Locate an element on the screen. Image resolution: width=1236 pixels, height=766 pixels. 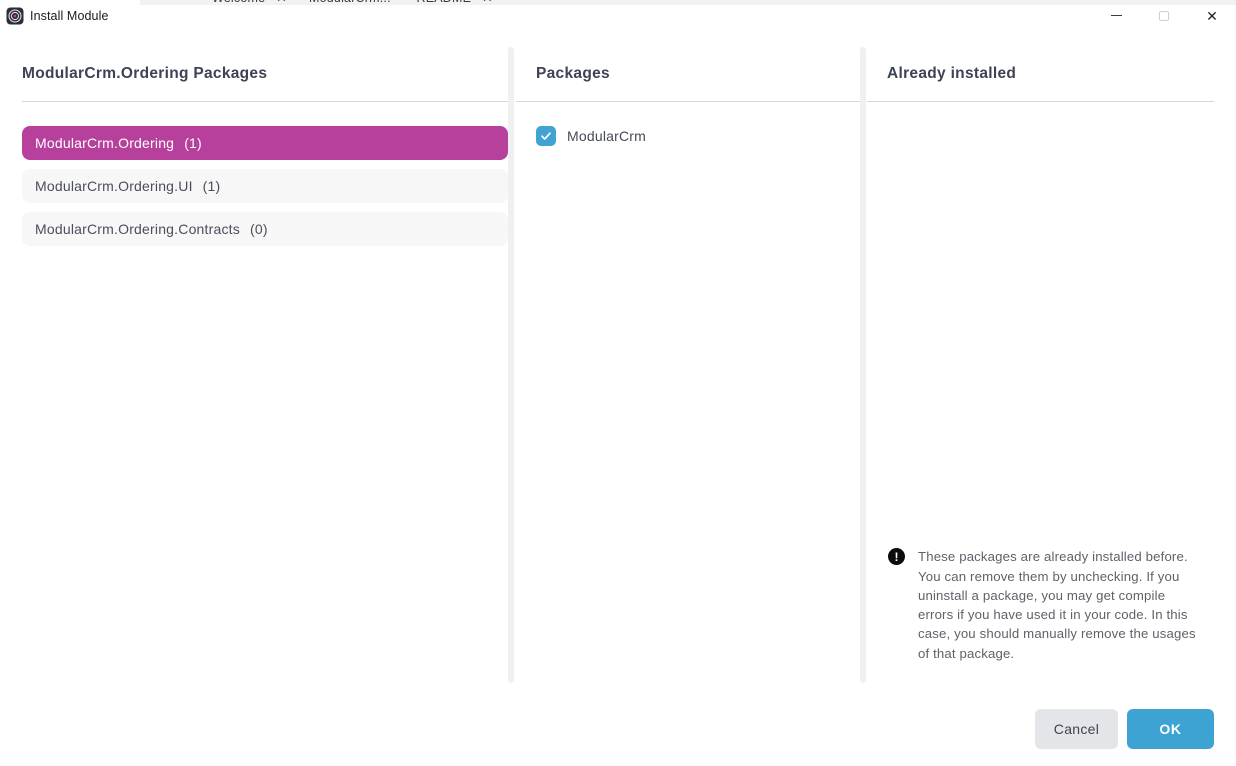
ok-button: OK is located at coordinates (1170, 729).